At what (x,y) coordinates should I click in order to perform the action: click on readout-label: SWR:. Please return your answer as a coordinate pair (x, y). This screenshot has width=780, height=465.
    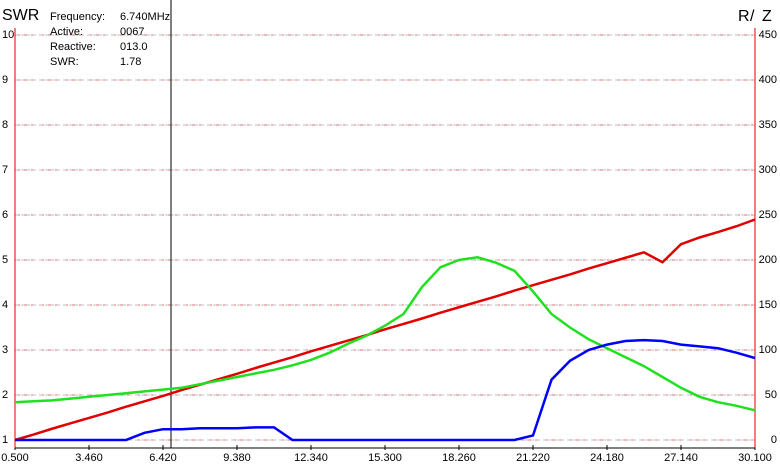
    Looking at the image, I should click on (64, 62).